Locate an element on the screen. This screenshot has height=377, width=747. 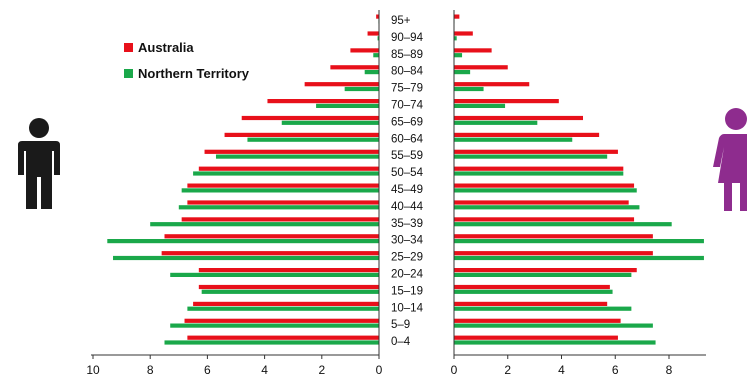
x-tick-label-right: 4 is located at coordinates (561, 370).